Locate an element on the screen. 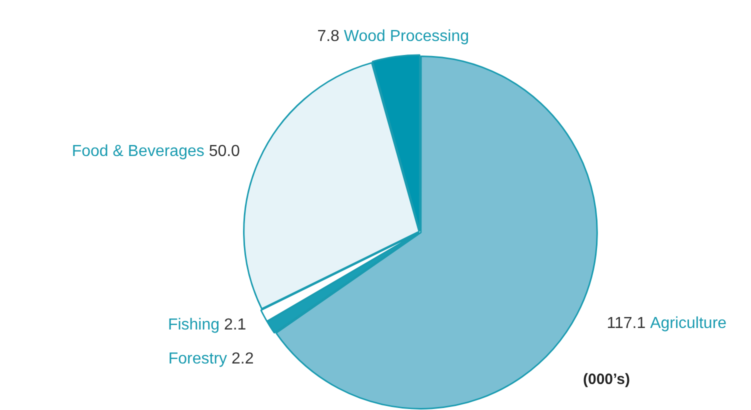 This screenshot has height=410, width=751. data-label: 7.8 is located at coordinates (328, 36).